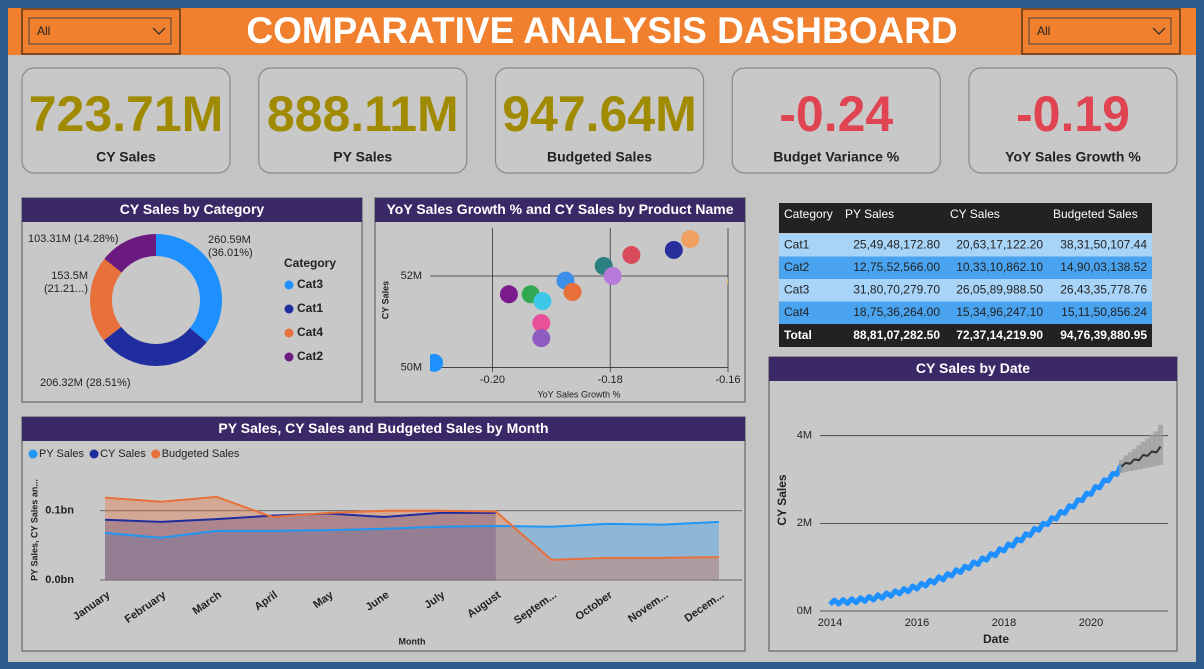 This screenshot has width=1204, height=669. What do you see at coordinates (363, 114) in the screenshot?
I see `kpi-value: 888.11M` at bounding box center [363, 114].